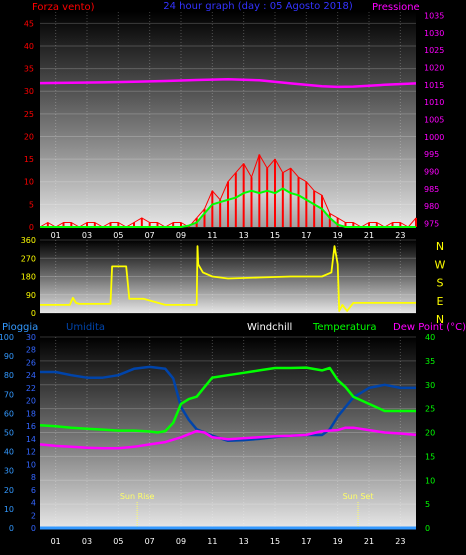 This screenshot has width=466, height=555. What do you see at coordinates (31, 426) in the screenshot?
I see `humidity-tick-label: 16` at bounding box center [31, 426].